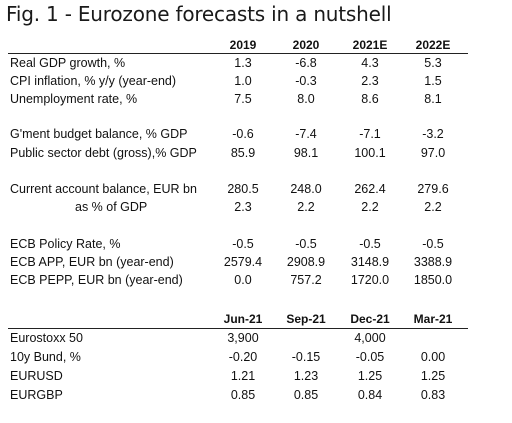 The height and width of the screenshot is (423, 512). Describe the element at coordinates (243, 262) in the screenshot. I see `cell: 2579.4` at that location.